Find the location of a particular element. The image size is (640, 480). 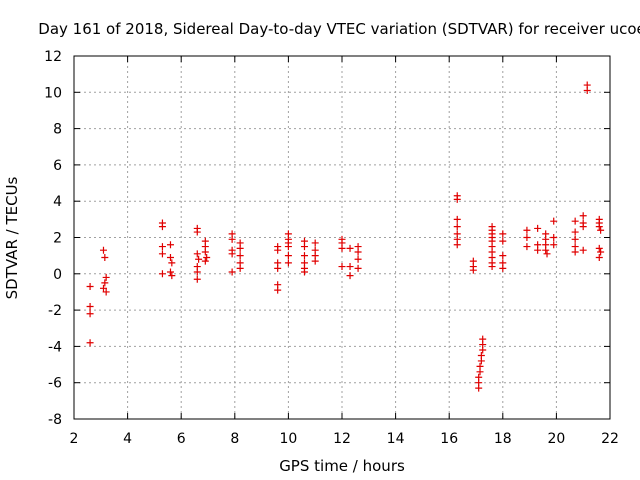

y-tick-label: 10 is located at coordinates (53, 93).